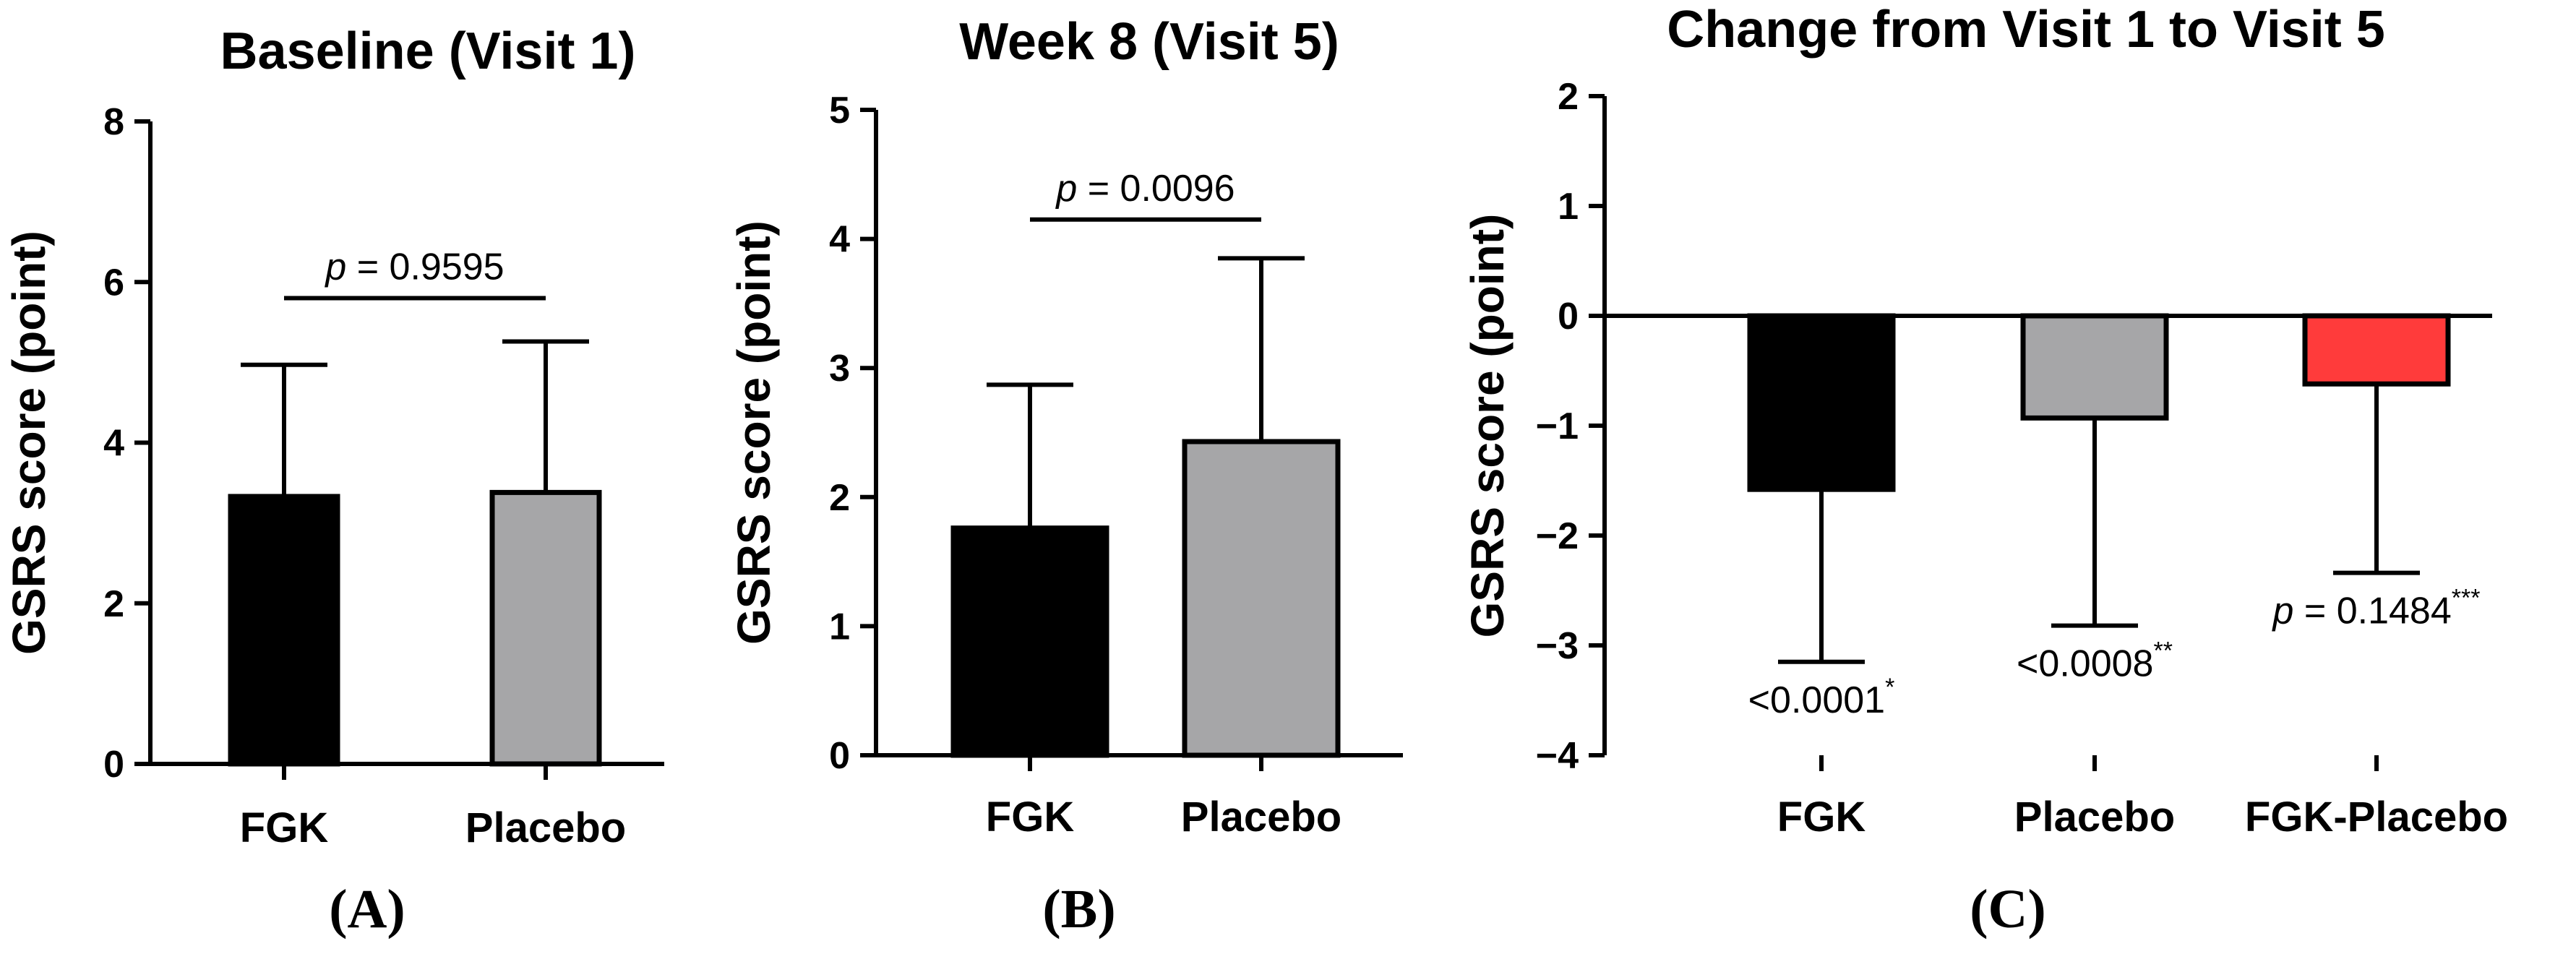  Describe the element at coordinates (840, 369) in the screenshot. I see `y-tick-label: 3` at that location.